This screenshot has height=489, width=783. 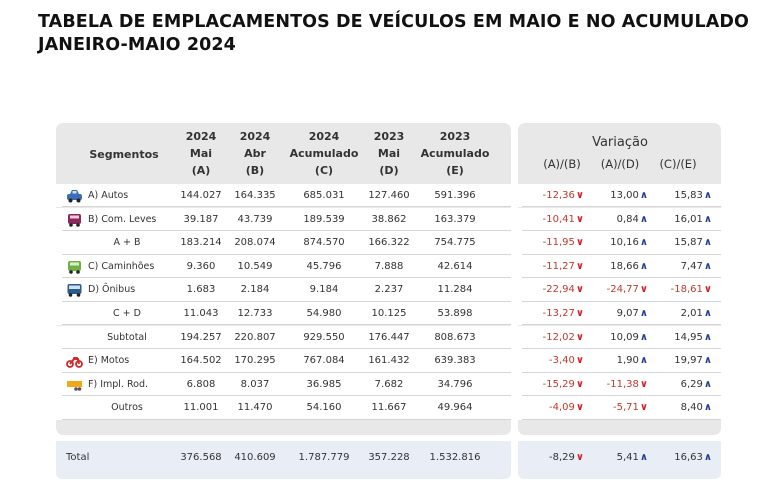 I want to click on variation-value: -13,27, so click(x=558, y=313).